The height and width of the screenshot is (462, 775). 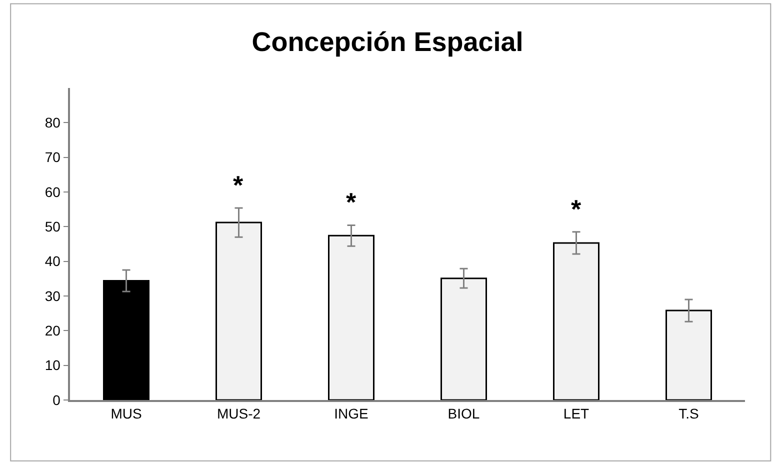 What do you see at coordinates (52, 192) in the screenshot?
I see `y-tick-label: 60` at bounding box center [52, 192].